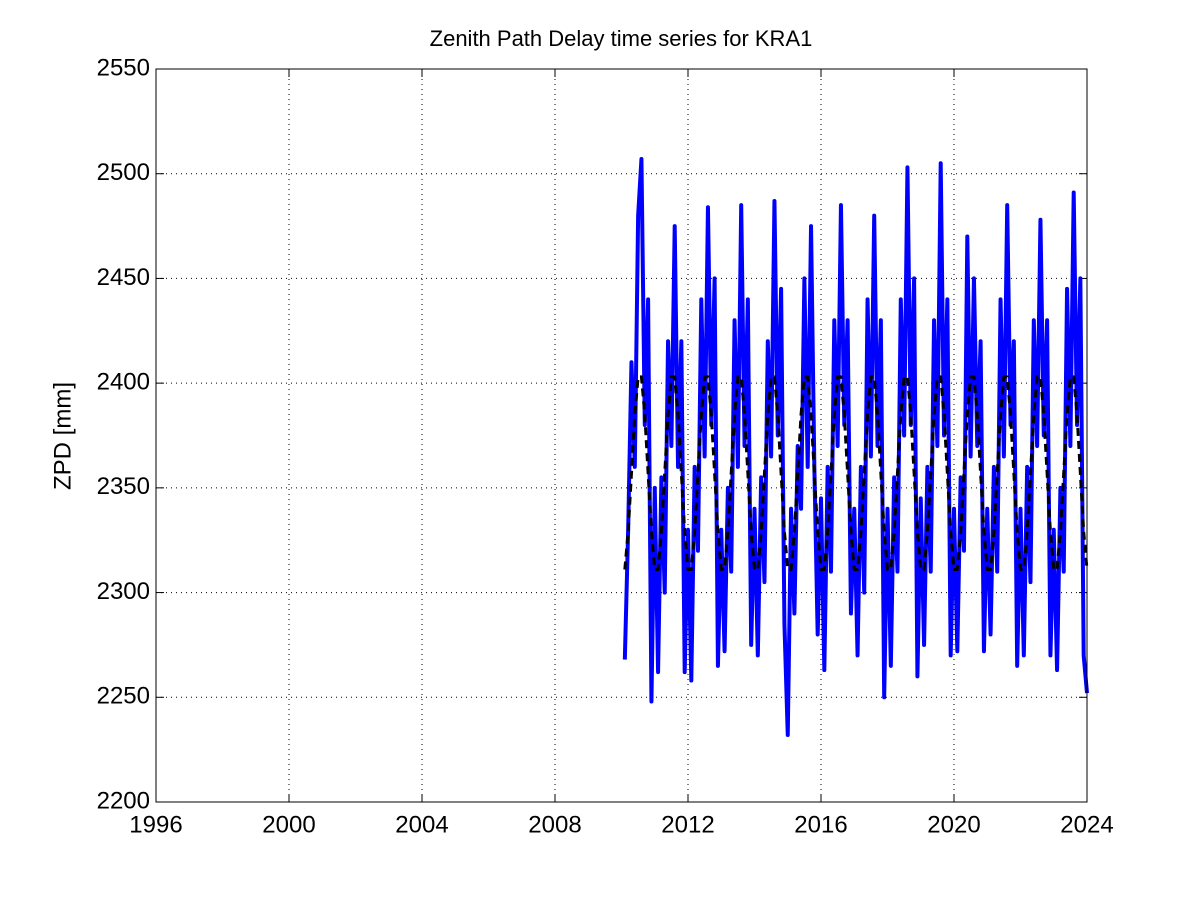 The width and height of the screenshot is (1201, 901). Describe the element at coordinates (554, 824) in the screenshot. I see `x-tick-label: 2008` at that location.